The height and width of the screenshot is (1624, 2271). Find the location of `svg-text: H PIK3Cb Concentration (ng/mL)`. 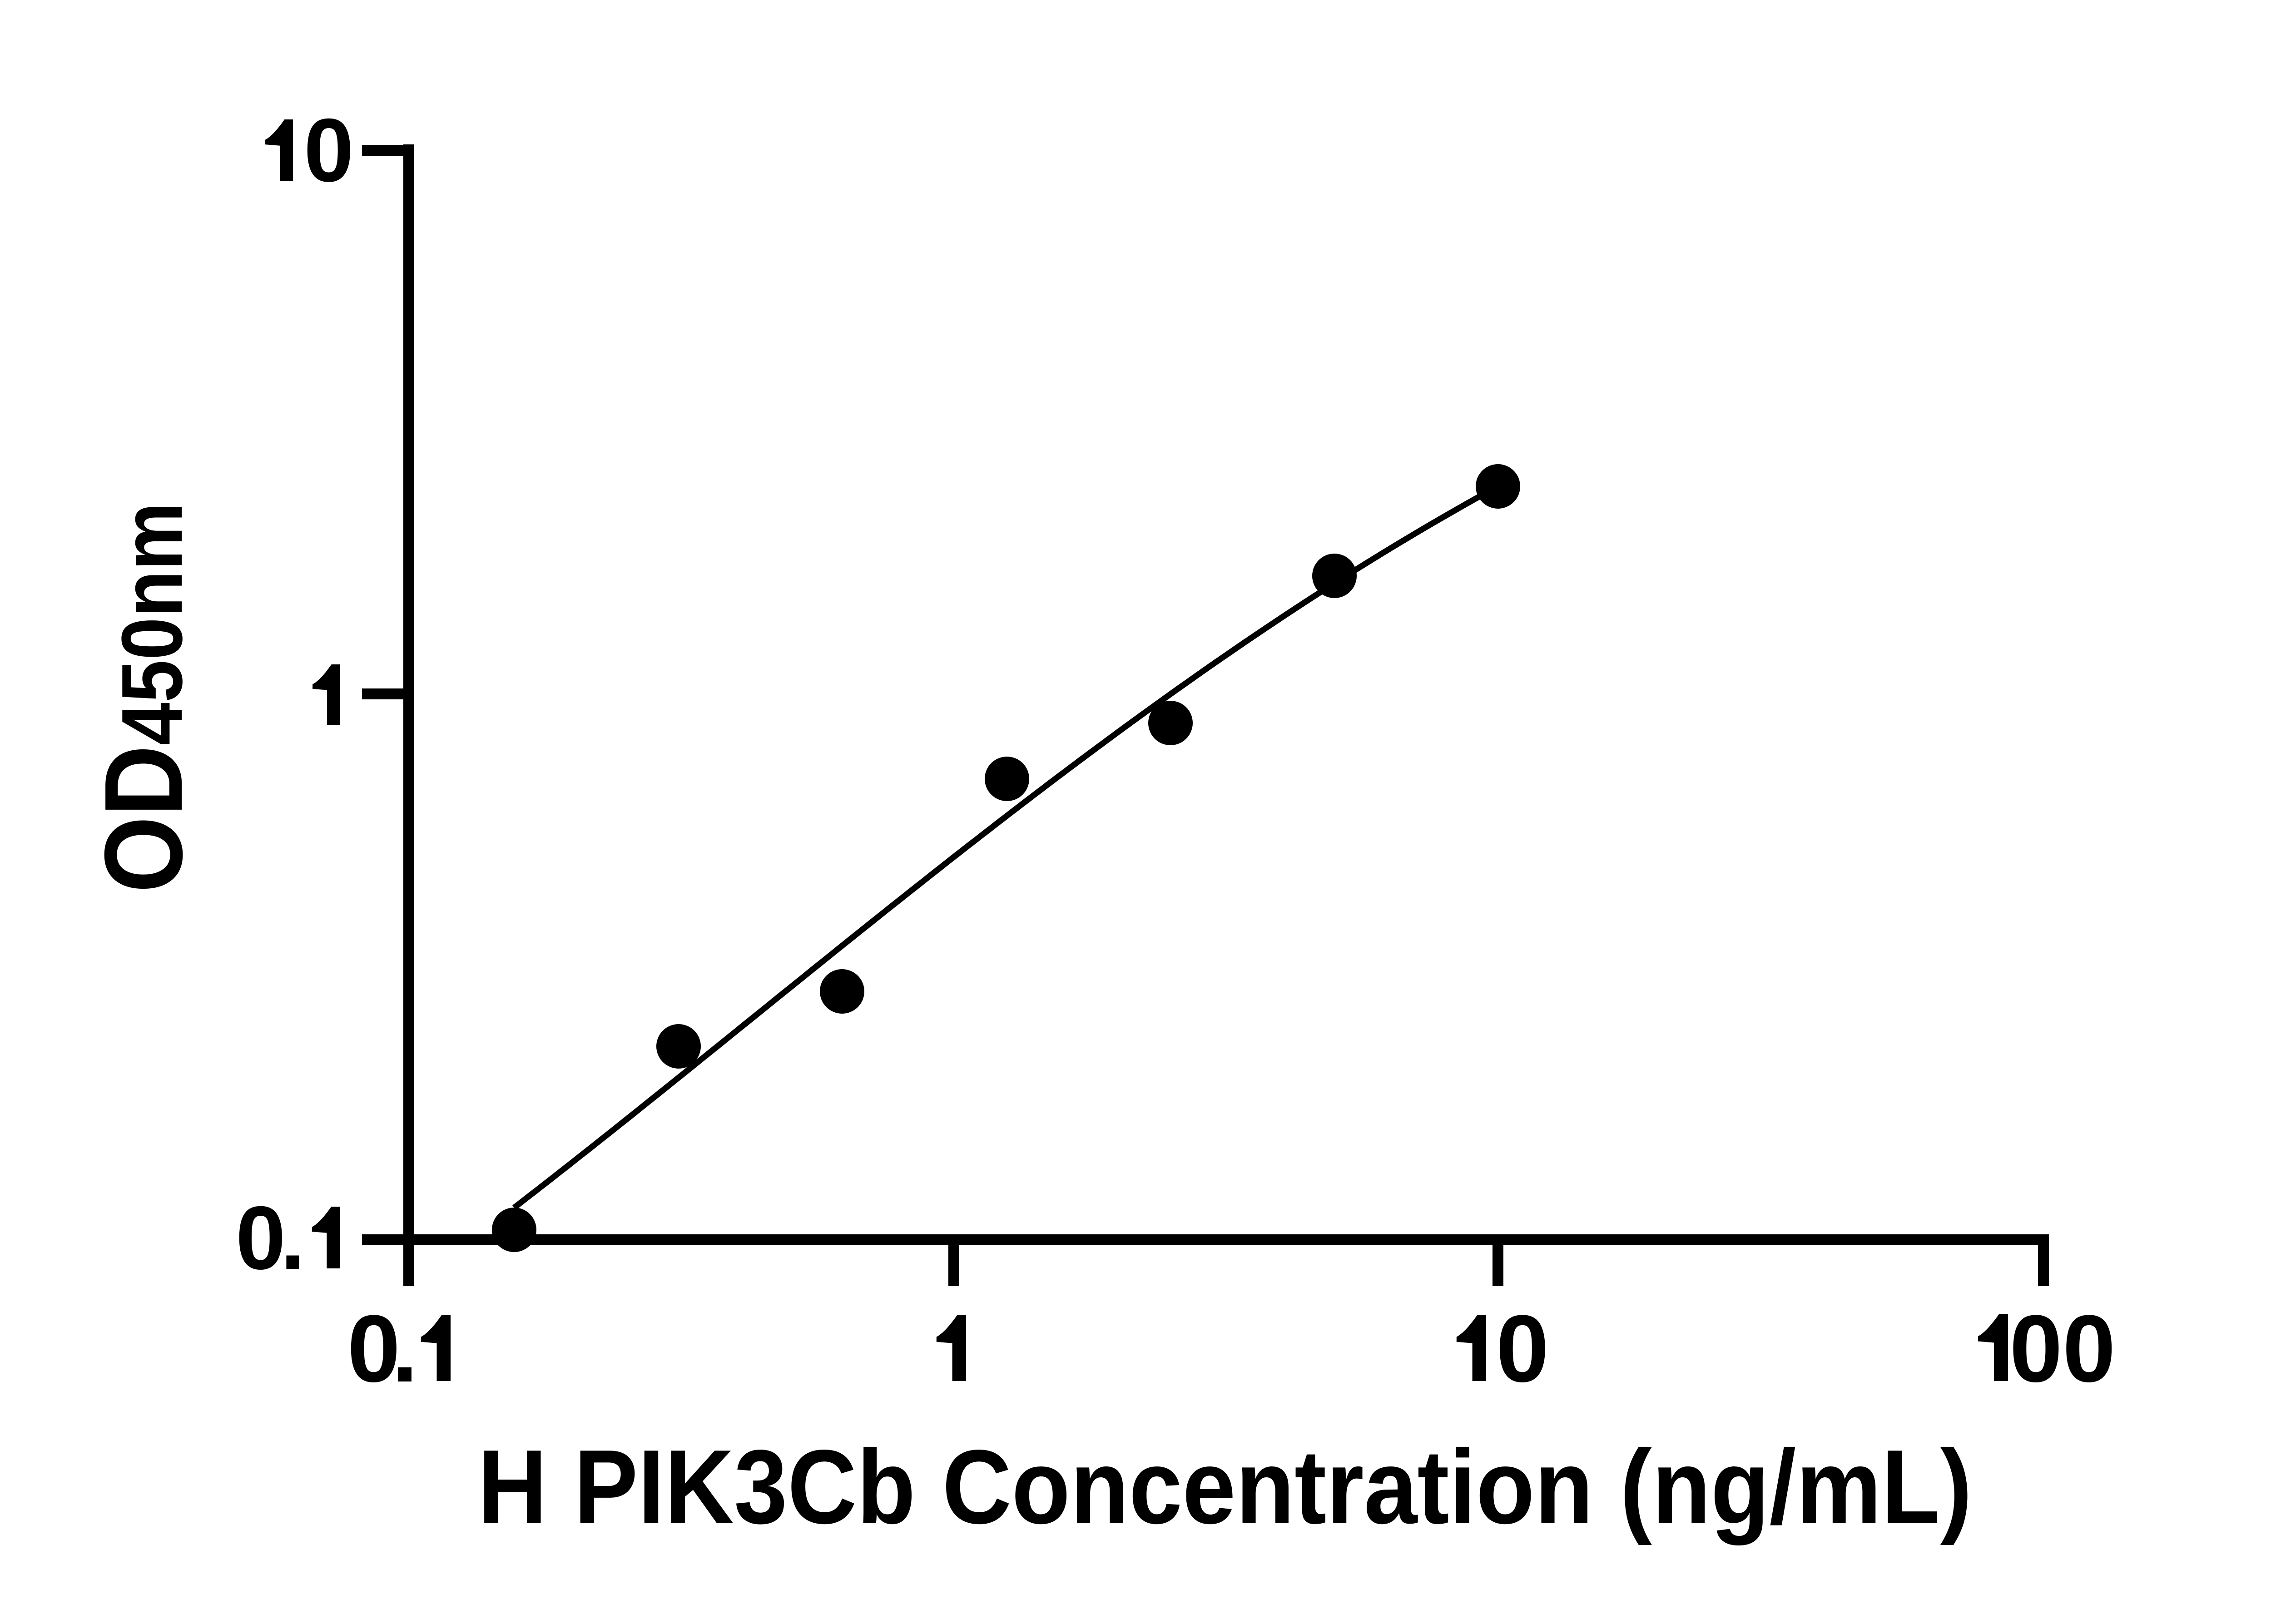

svg-text: H PIK3Cb Concentration (ng/mL) is located at coordinates (1225, 1487).